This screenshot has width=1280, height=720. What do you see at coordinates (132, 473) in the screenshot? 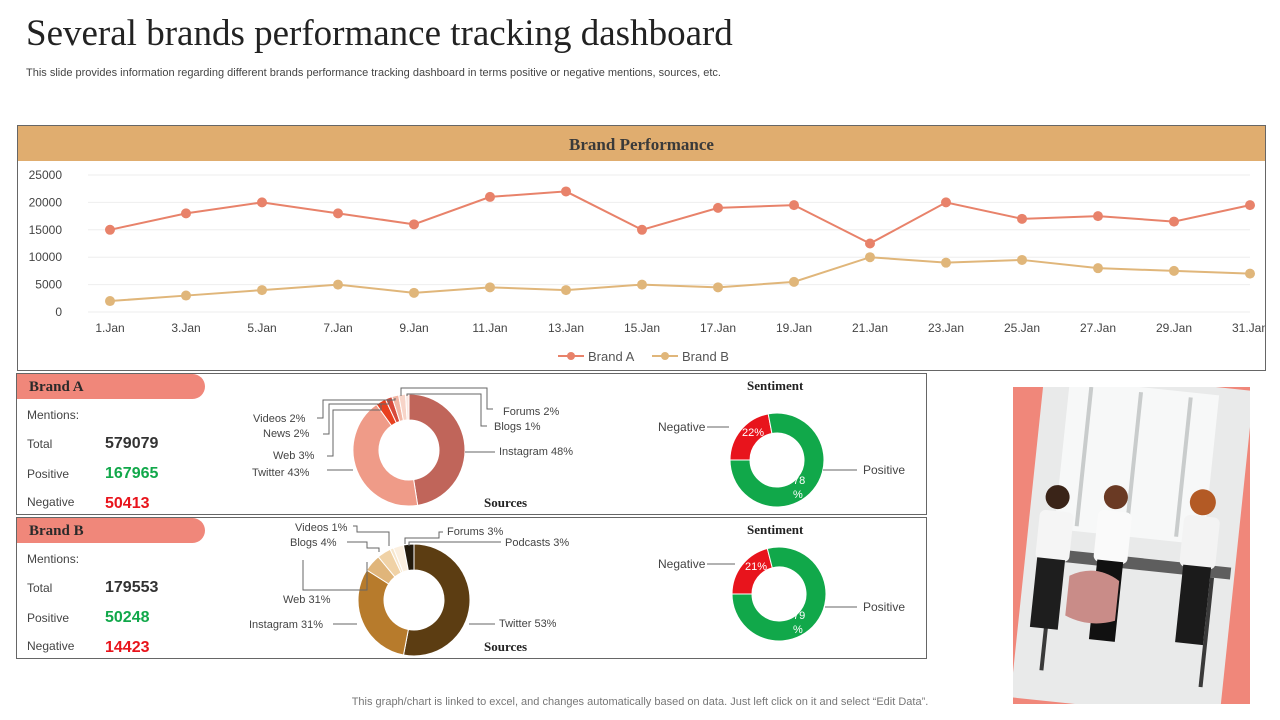
I see `brand-a-positive-value: 167965` at bounding box center [132, 473].